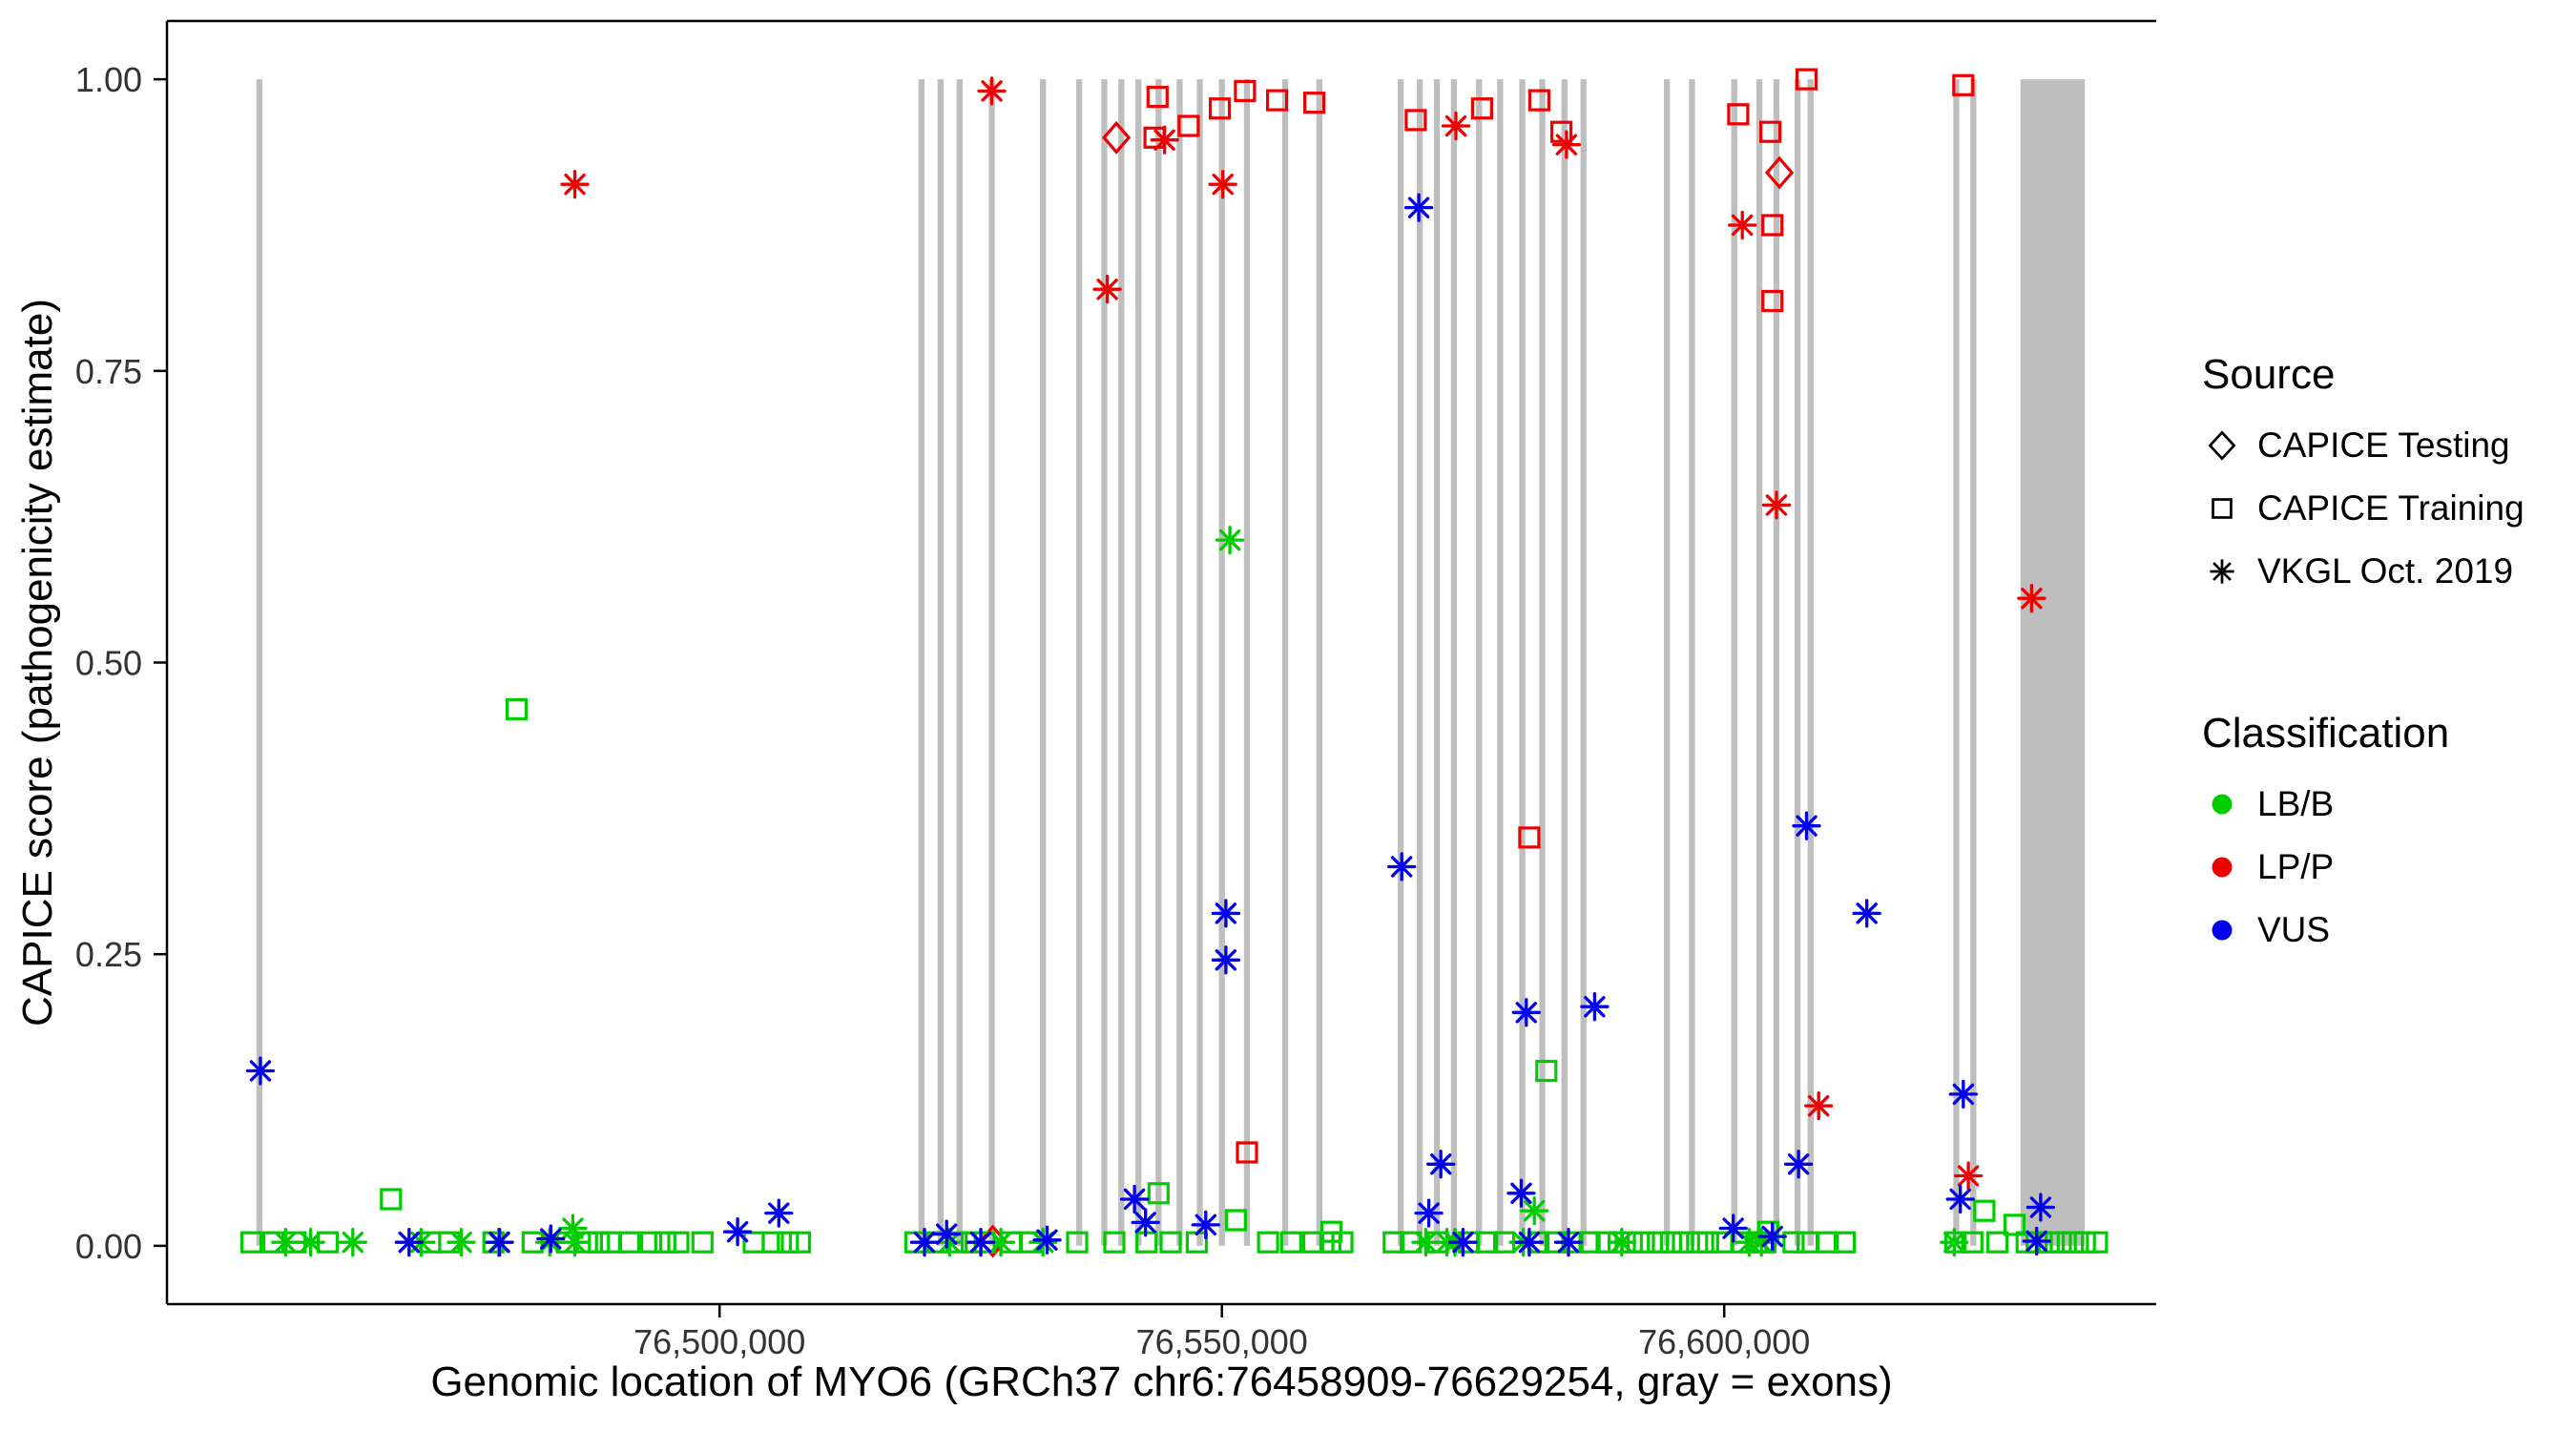 This screenshot has width=2576, height=1431. Describe the element at coordinates (108, 79) in the screenshot. I see `y-tick-label: 1.00` at that location.